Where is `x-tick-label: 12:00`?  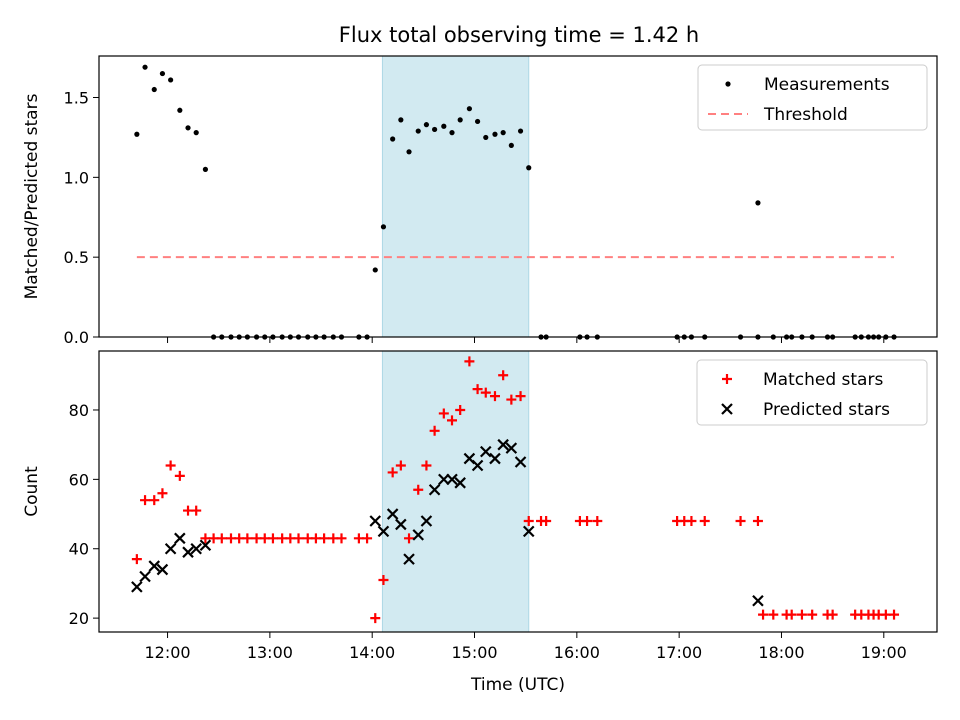
x-tick-label: 12:00 is located at coordinates (167, 652).